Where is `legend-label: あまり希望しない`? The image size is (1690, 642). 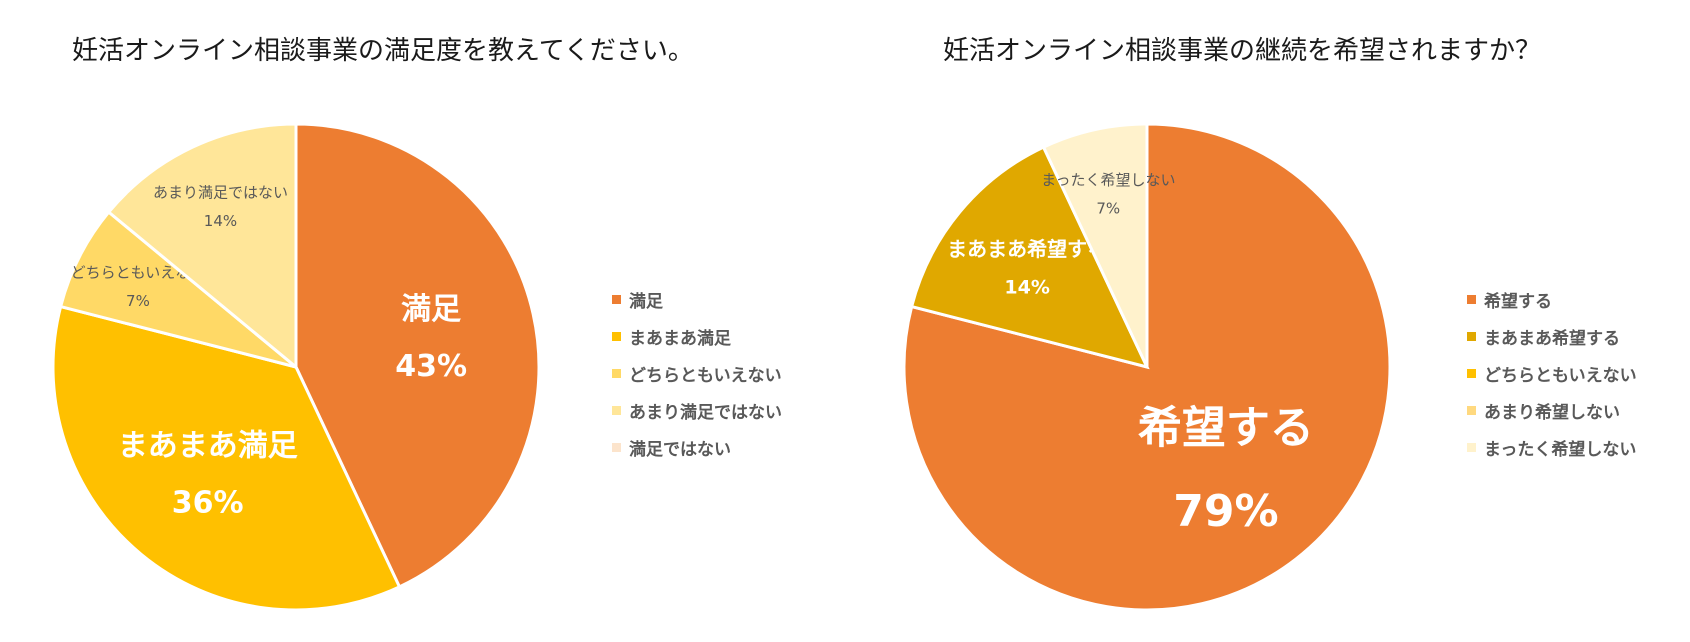 legend-label: あまり希望しない is located at coordinates (1552, 413).